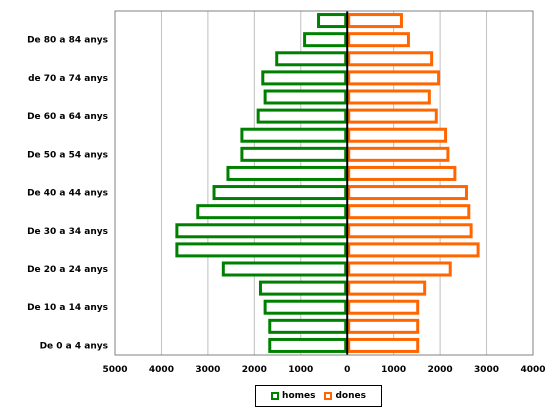  Describe the element at coordinates (299, 396) in the screenshot. I see `legend-label-homes: homes` at that location.